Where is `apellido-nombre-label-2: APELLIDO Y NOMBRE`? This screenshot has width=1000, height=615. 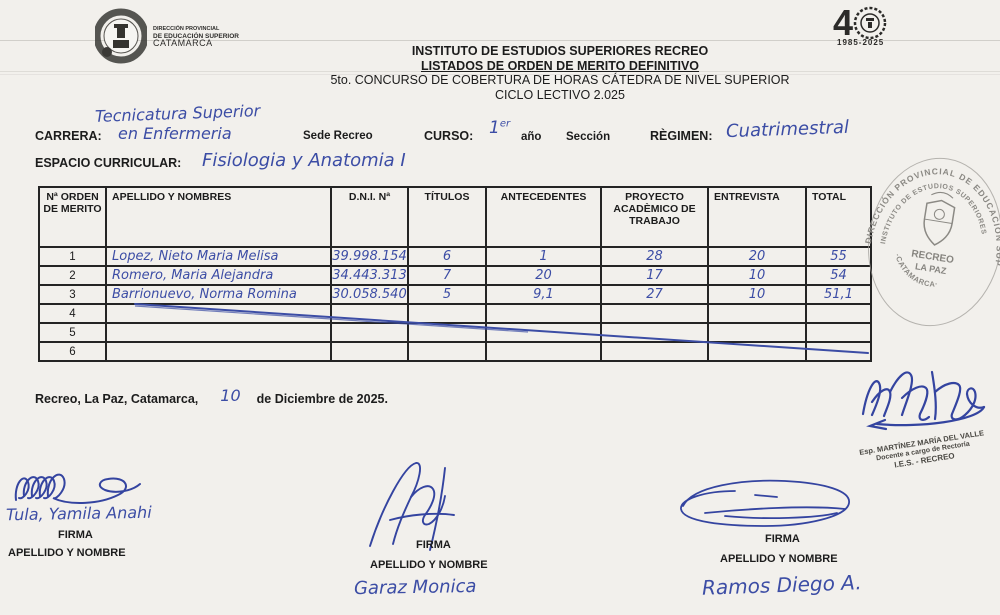 apellido-nombre-label-2: APELLIDO Y NOMBRE is located at coordinates (429, 565).